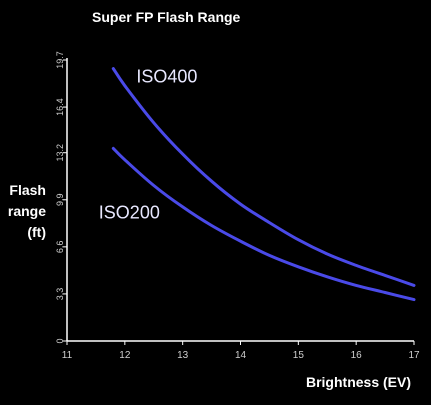  Describe the element at coordinates (241, 355) in the screenshot. I see `x-tick-label: 14` at that location.